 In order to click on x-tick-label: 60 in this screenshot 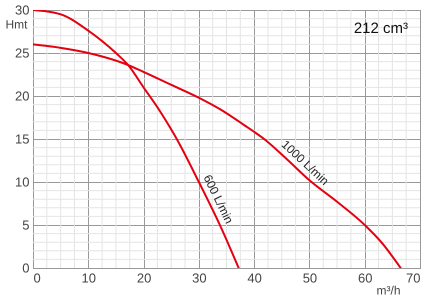, I will do `click(365, 278)`.